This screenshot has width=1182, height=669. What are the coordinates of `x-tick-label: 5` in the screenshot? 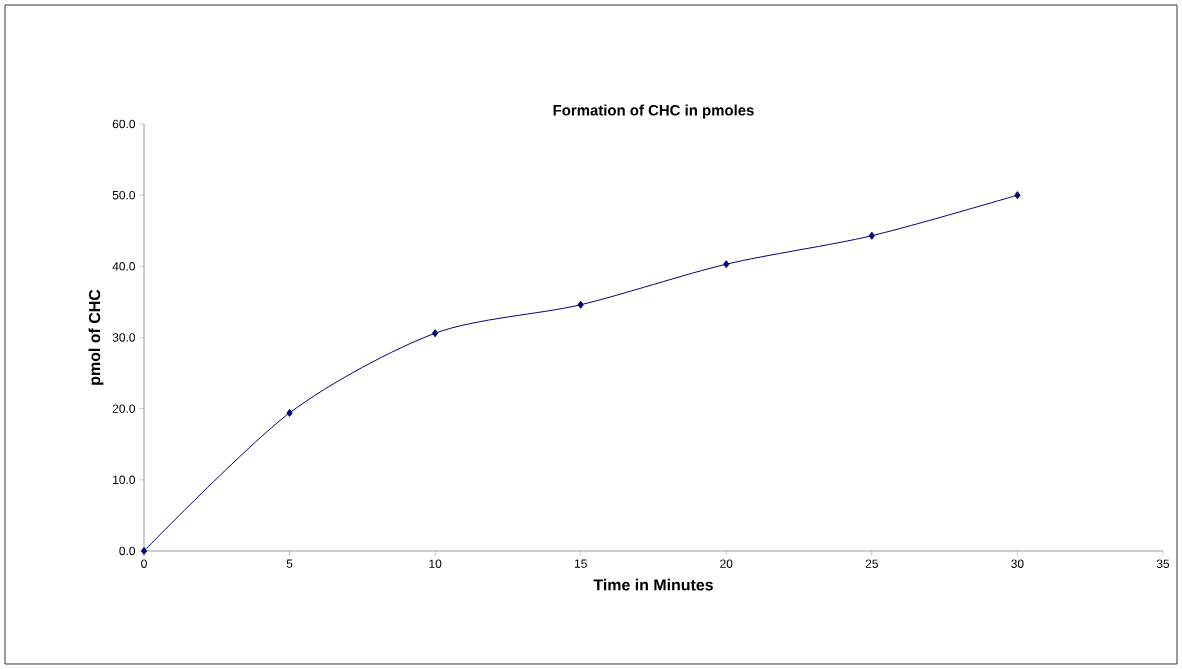 It's located at (289, 563).